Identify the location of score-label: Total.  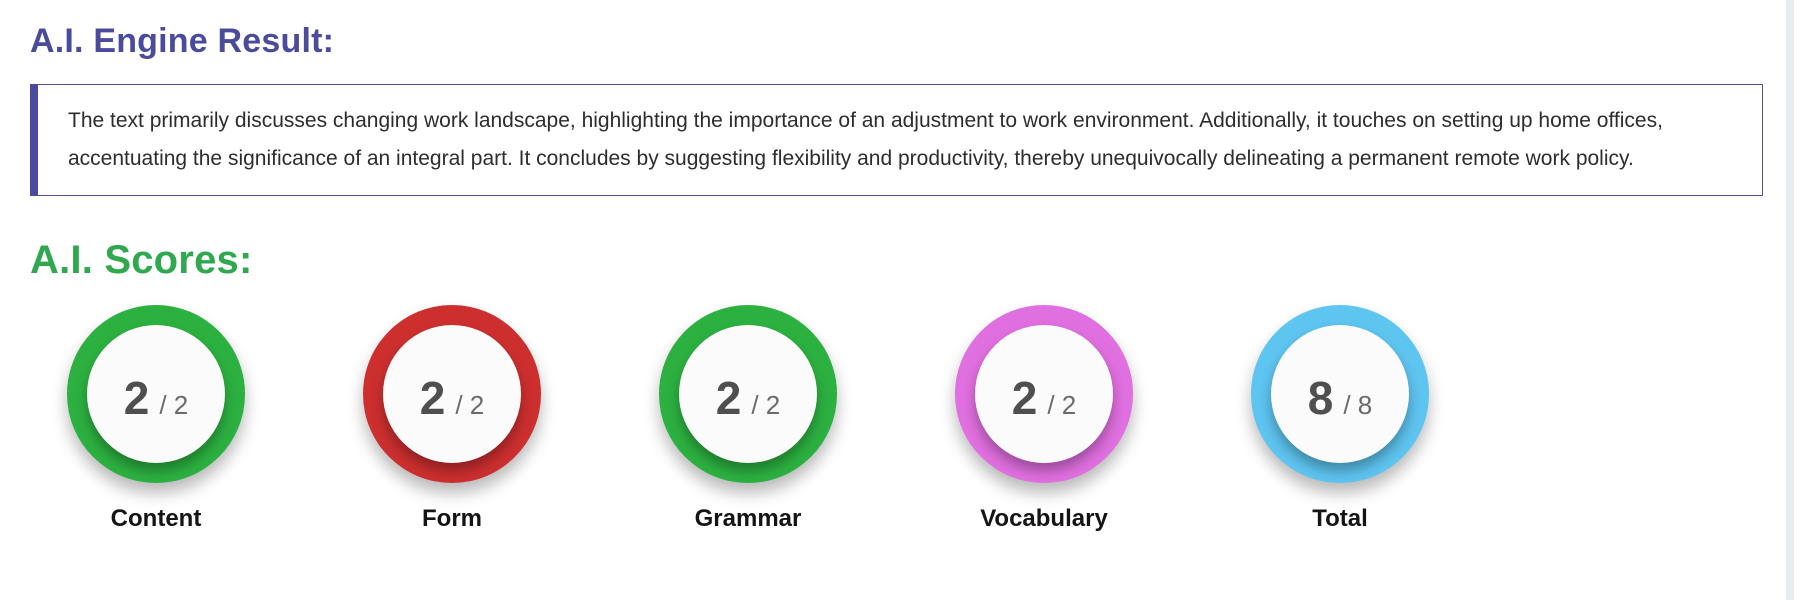
(1340, 518).